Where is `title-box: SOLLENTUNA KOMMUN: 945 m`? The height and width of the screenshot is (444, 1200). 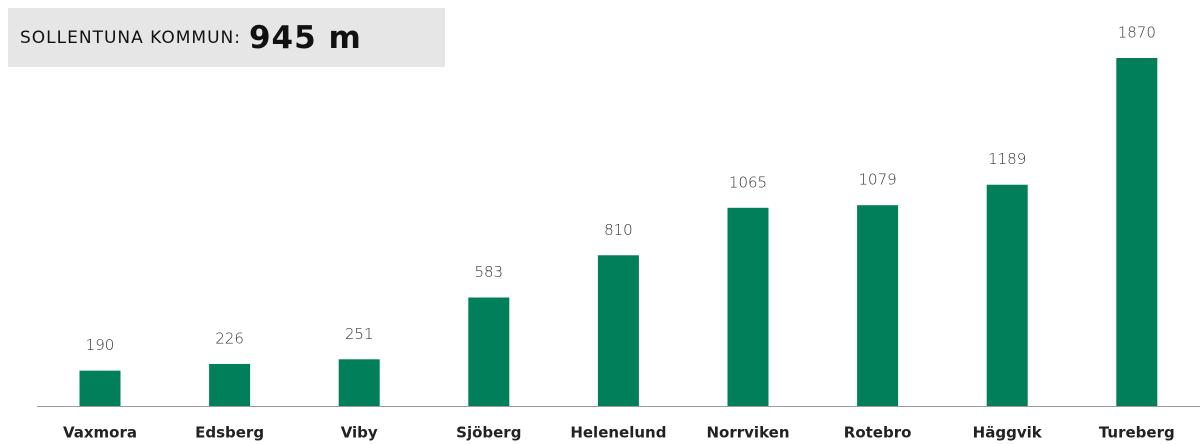
title-box: SOLLENTUNA KOMMUN: 945 m is located at coordinates (226, 37).